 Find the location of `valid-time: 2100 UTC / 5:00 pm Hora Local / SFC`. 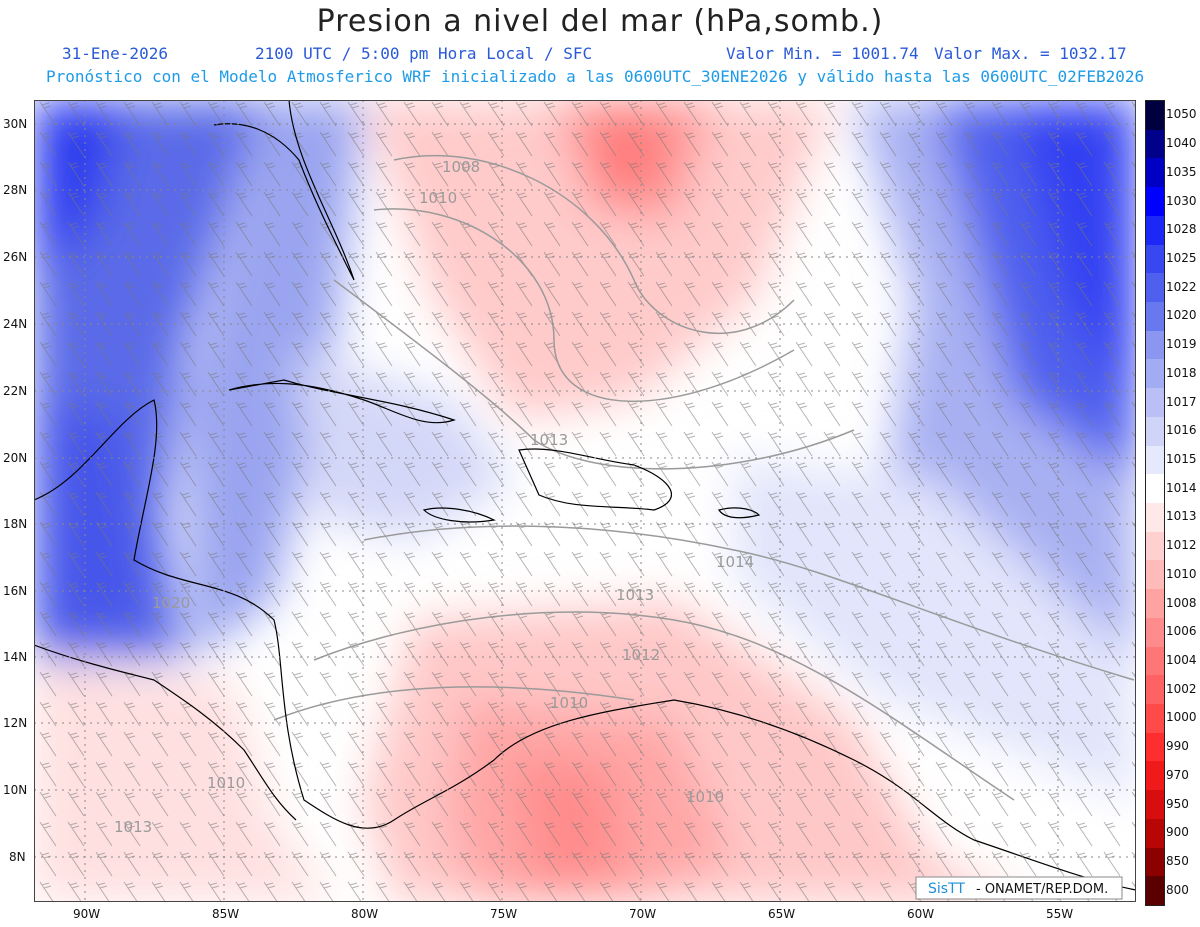

valid-time: 2100 UTC / 5:00 pm Hora Local / SFC is located at coordinates (424, 53).